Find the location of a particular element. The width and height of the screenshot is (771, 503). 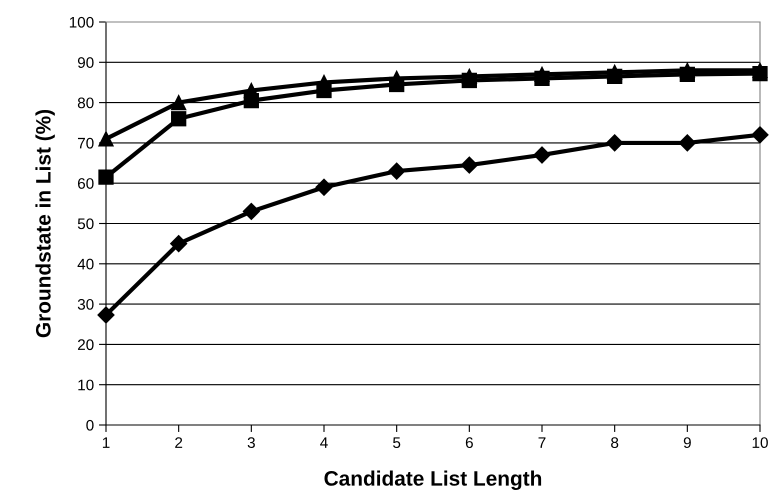

y-tick-label: 90 is located at coordinates (86, 62).